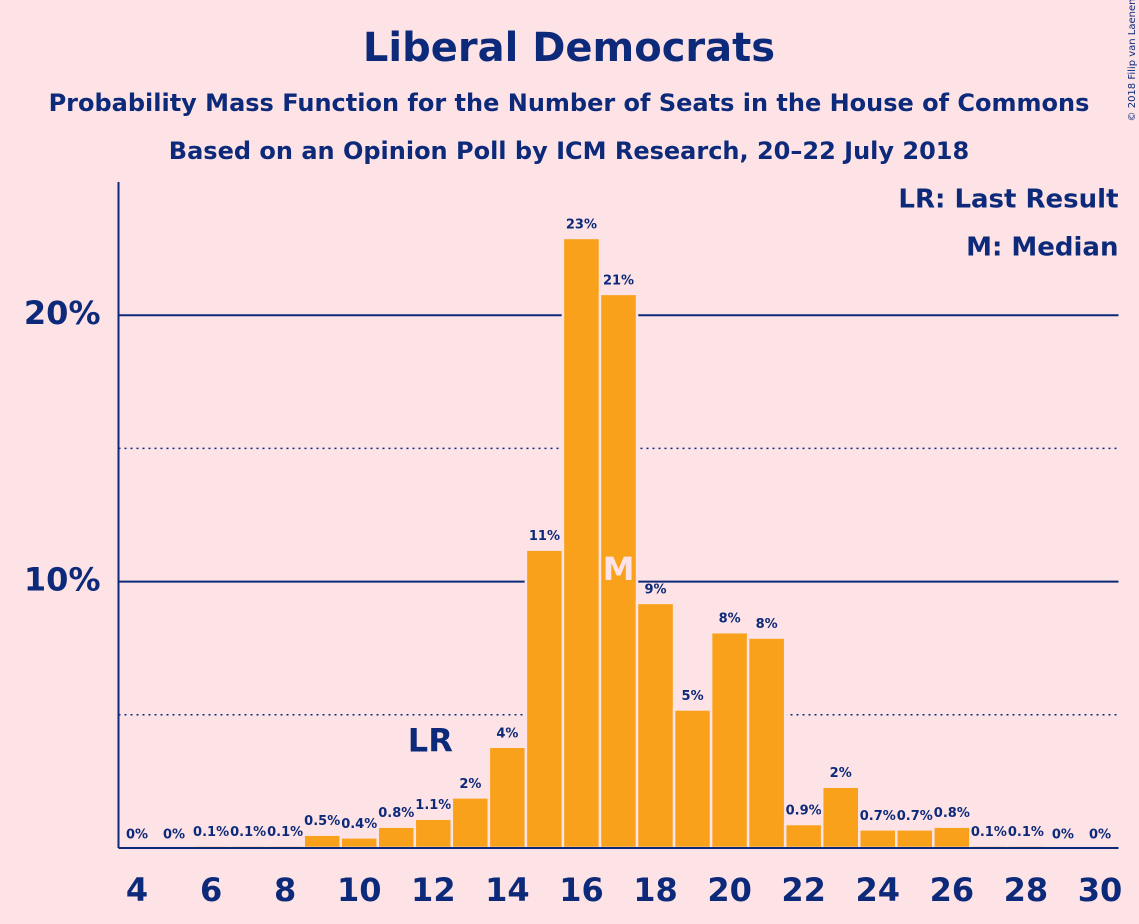 The image size is (1139, 924). Describe the element at coordinates (544, 536) in the screenshot. I see `value-label: 11%` at that location.